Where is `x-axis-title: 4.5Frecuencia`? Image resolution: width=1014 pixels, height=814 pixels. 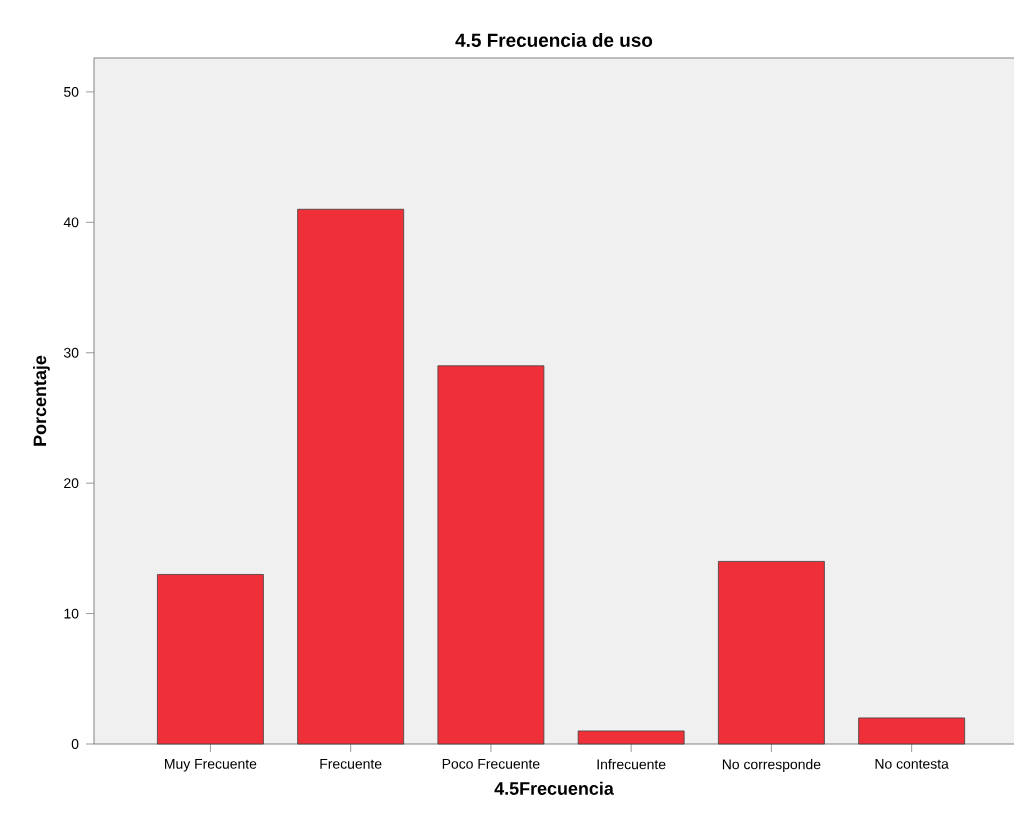
x-axis-title: 4.5Frecuencia is located at coordinates (554, 788).